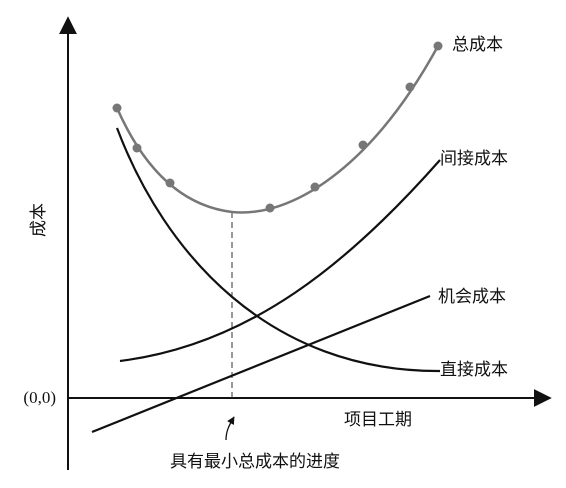 The image size is (566, 488). Describe the element at coordinates (378, 419) in the screenshot. I see `x-axis-label: 项目工期` at that location.